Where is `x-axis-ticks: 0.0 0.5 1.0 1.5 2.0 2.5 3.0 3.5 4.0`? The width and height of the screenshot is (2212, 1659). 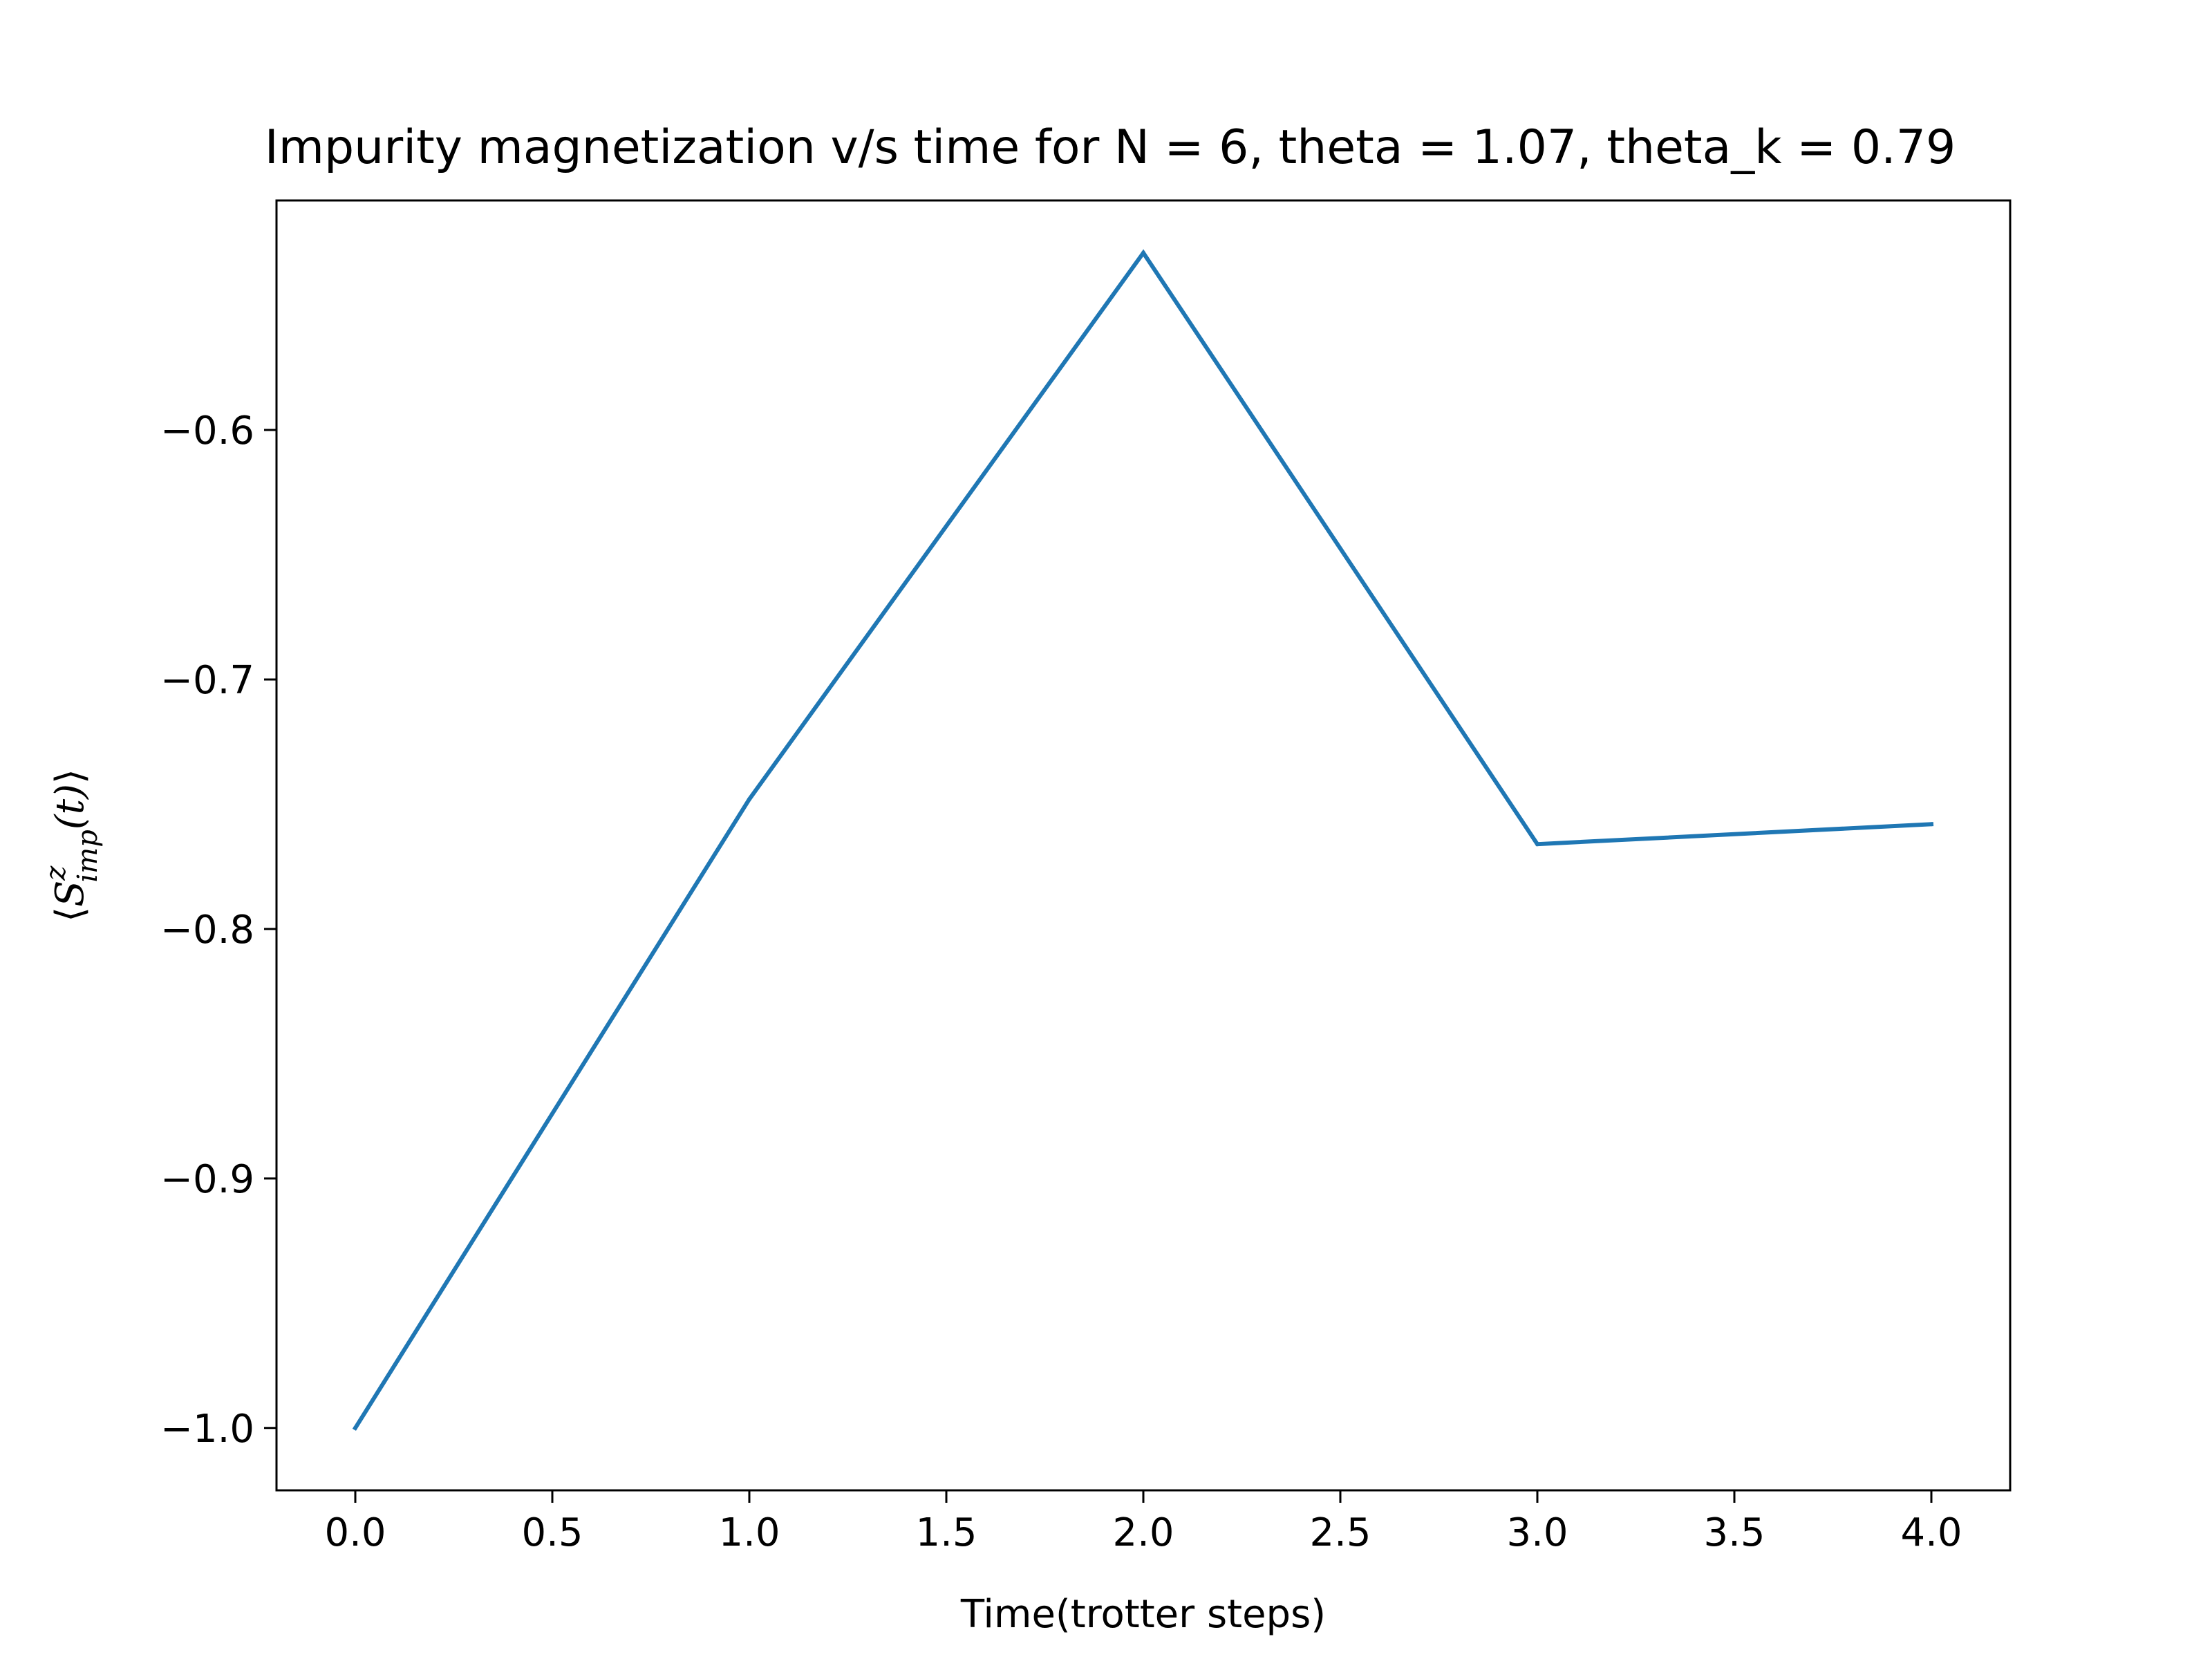 x-axis-ticks: 0.0 0.5 1.0 1.5 2.0 2.5 3.0 3.5 4.0 is located at coordinates (1143, 1522).